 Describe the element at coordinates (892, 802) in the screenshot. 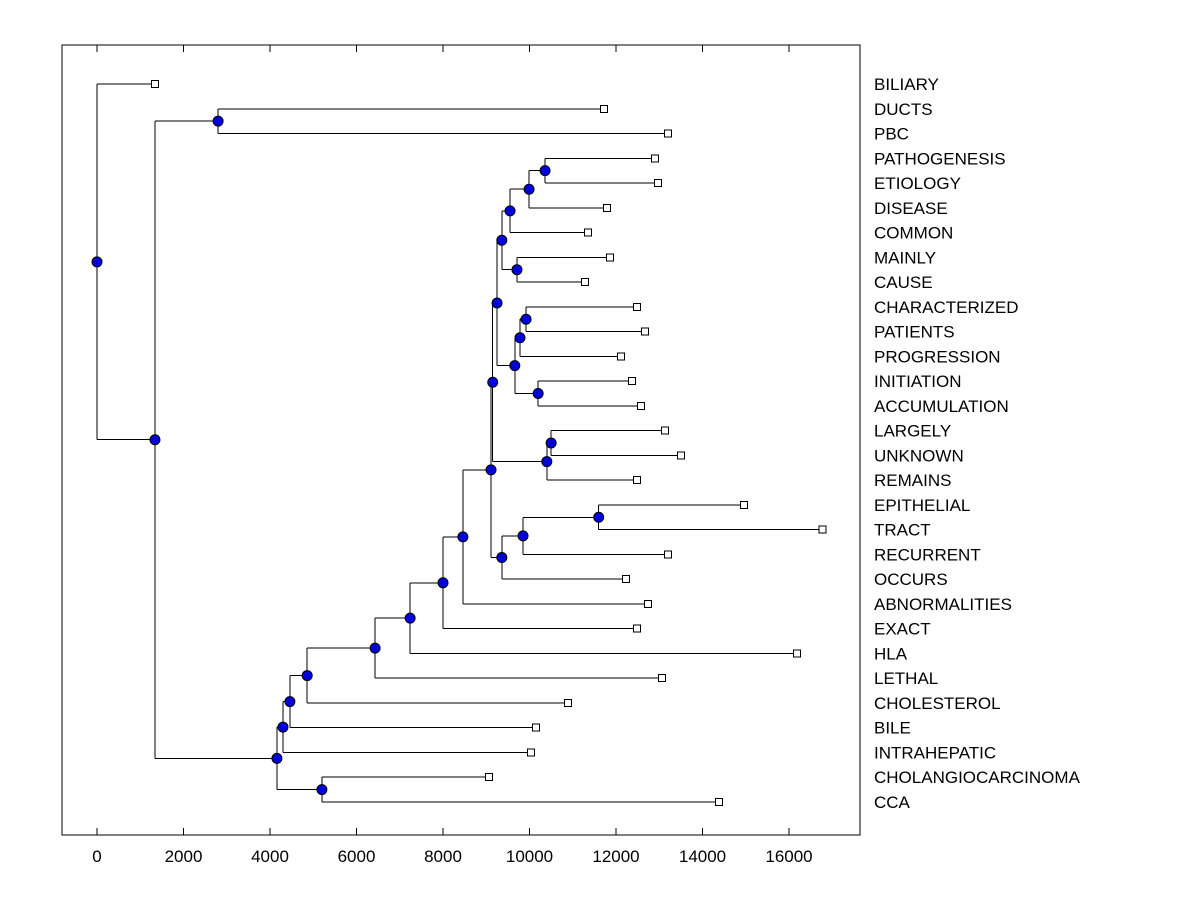

I see `leaf-label: CCA` at that location.